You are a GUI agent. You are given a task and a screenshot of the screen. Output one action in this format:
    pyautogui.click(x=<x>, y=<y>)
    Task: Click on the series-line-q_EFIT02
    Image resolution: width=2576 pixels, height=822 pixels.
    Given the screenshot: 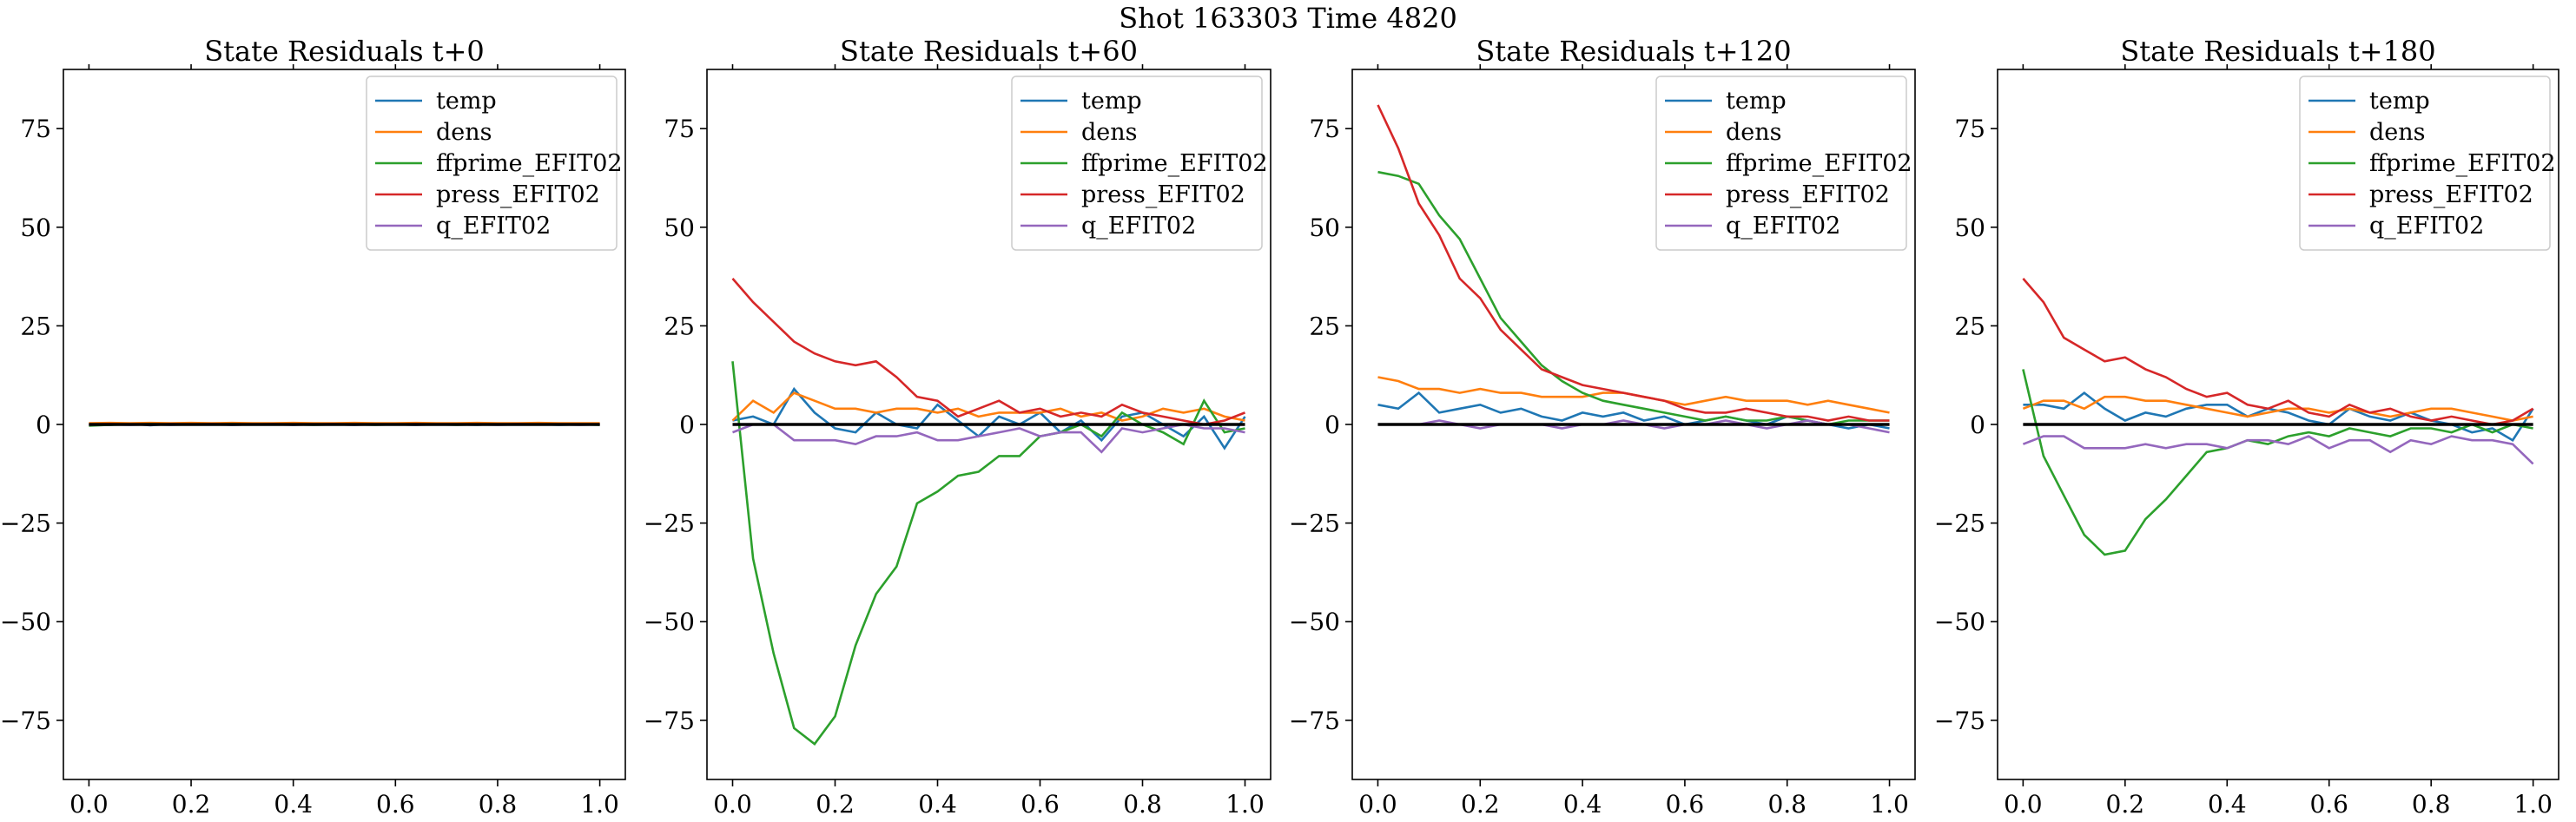 What is the action you would take?
    pyautogui.click(x=1634, y=427)
    